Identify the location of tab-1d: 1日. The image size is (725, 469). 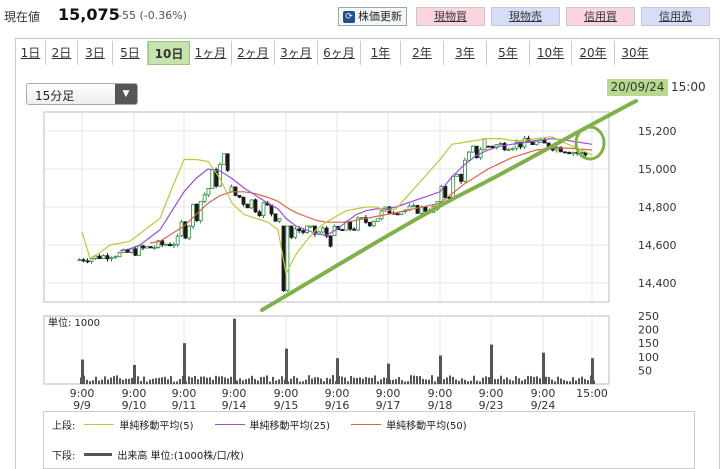
(31, 53).